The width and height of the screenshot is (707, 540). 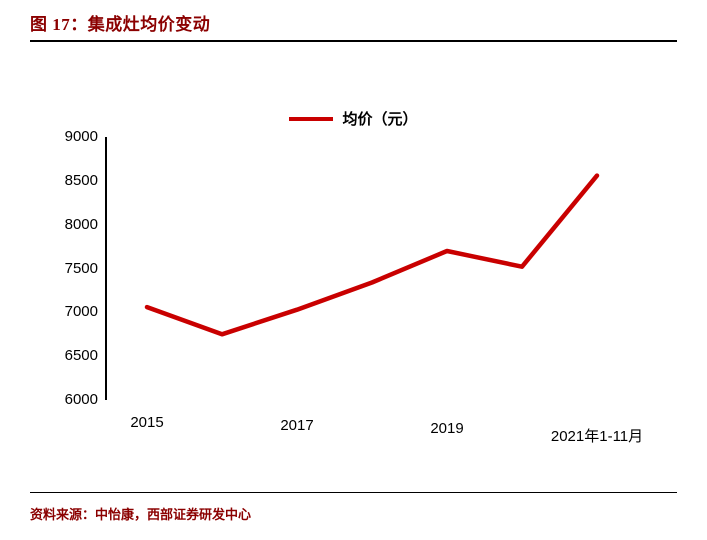 I want to click on x-tick-label: 2017, so click(x=297, y=425).